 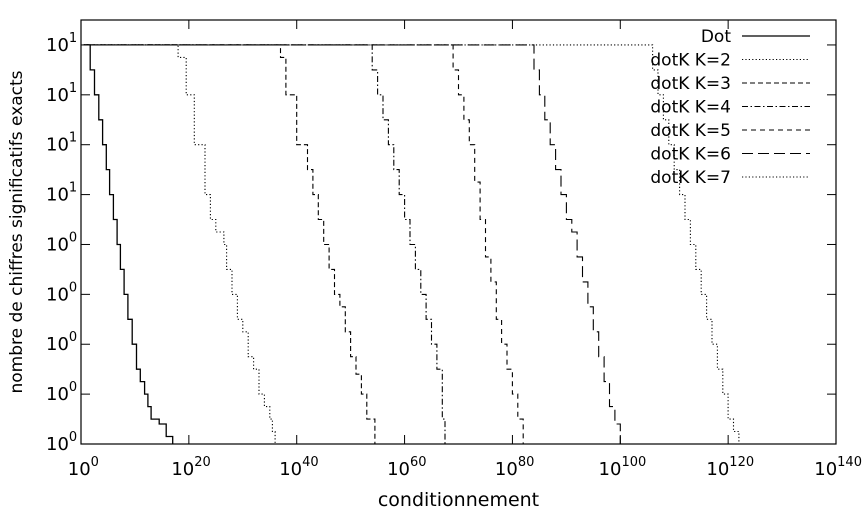 What do you see at coordinates (83, 467) in the screenshot?
I see `x-tick-label: 100` at bounding box center [83, 467].